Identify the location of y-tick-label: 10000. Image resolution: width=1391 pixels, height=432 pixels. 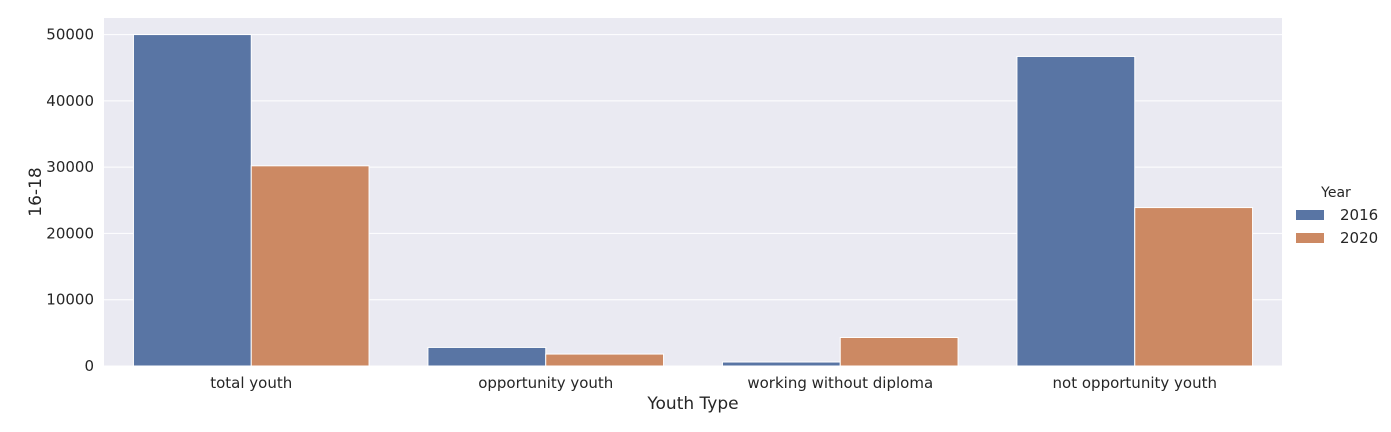
(70, 300).